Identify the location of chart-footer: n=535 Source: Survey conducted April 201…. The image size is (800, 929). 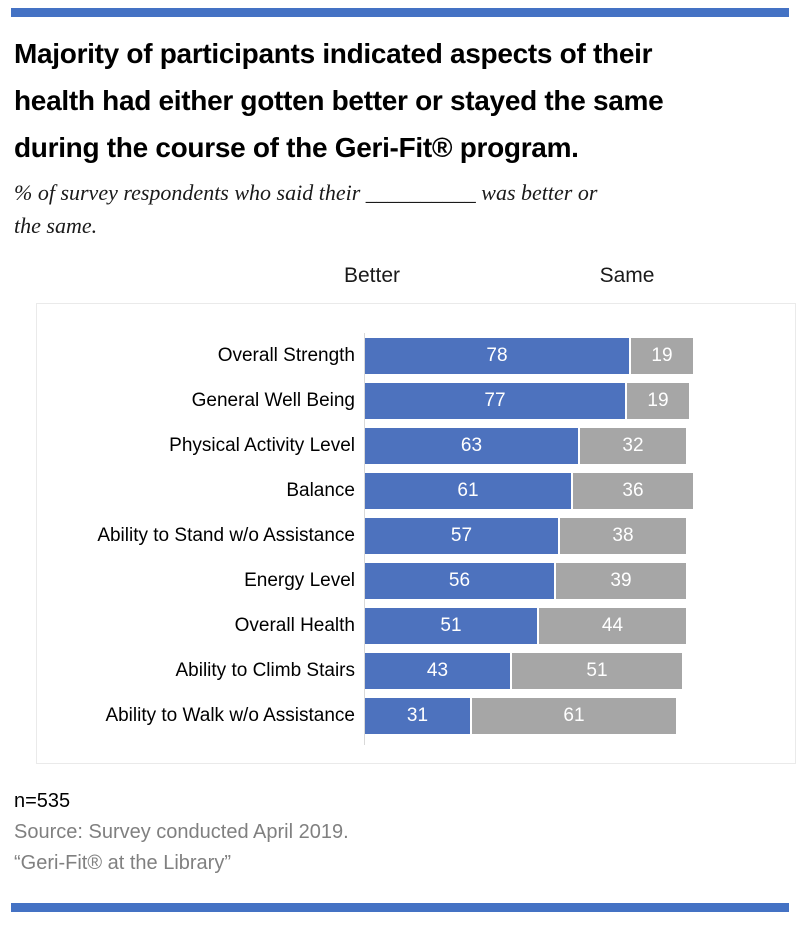
(181, 832).